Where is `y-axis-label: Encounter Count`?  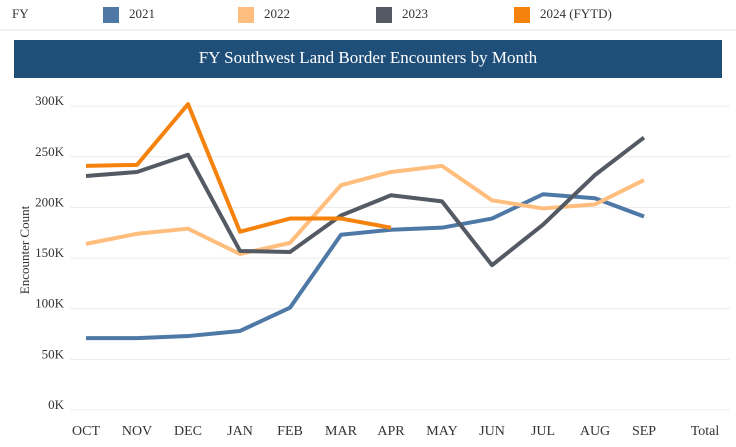 y-axis-label: Encounter Count is located at coordinates (24, 249).